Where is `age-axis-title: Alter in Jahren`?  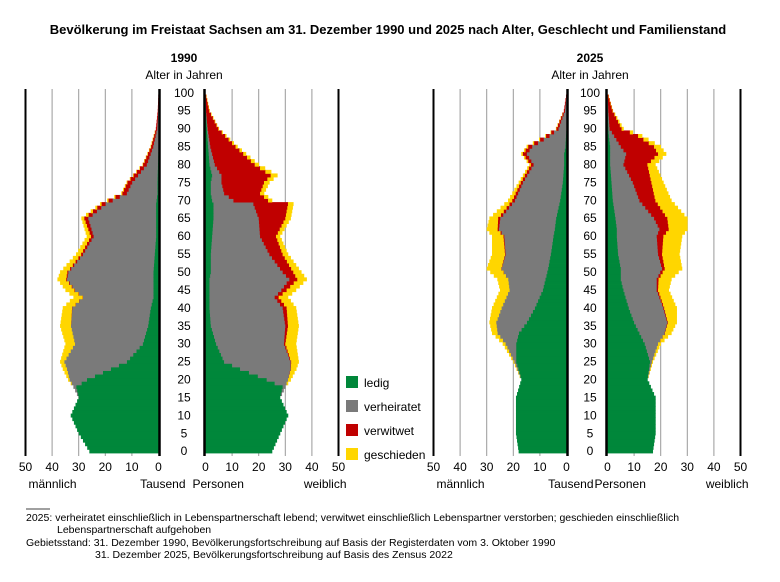 age-axis-title: Alter in Jahren is located at coordinates (183, 75).